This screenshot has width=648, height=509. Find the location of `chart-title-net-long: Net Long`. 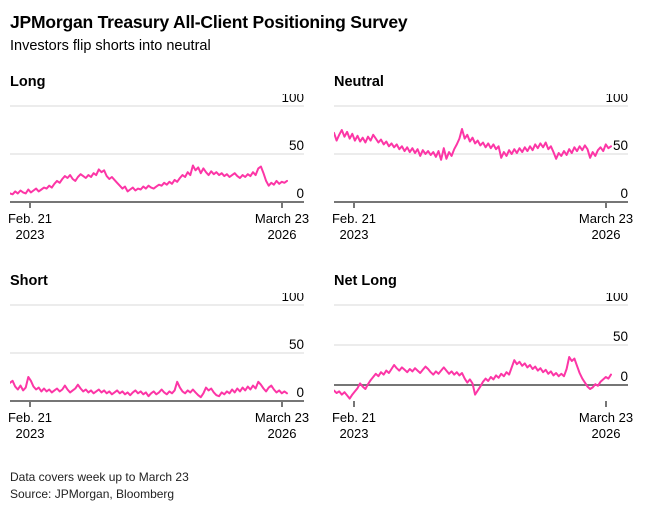

chart-title-net-long: Net Long is located at coordinates (365, 281).